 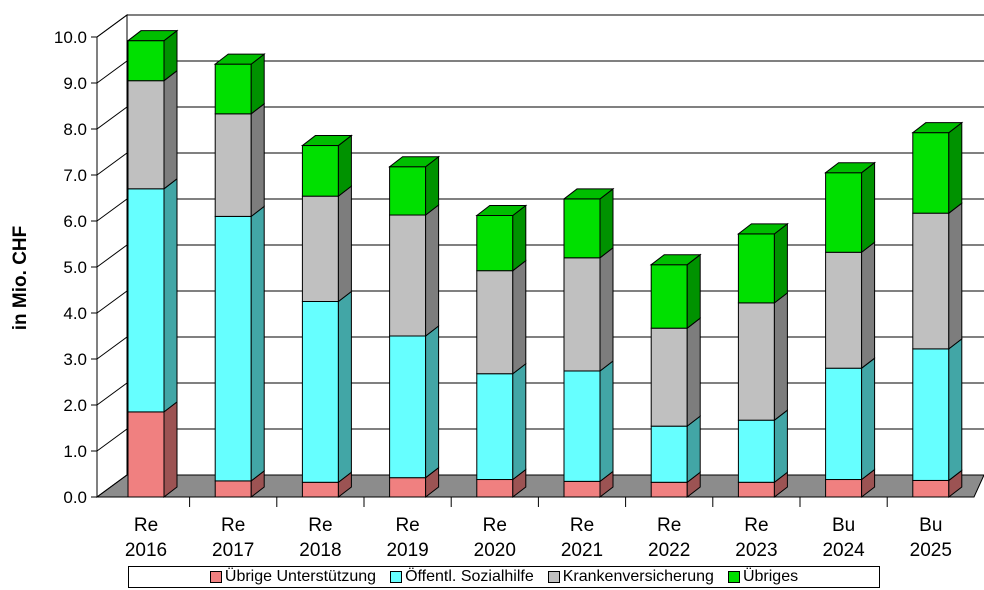 What do you see at coordinates (756, 550) in the screenshot?
I see `x-tick-label: 2023` at bounding box center [756, 550].